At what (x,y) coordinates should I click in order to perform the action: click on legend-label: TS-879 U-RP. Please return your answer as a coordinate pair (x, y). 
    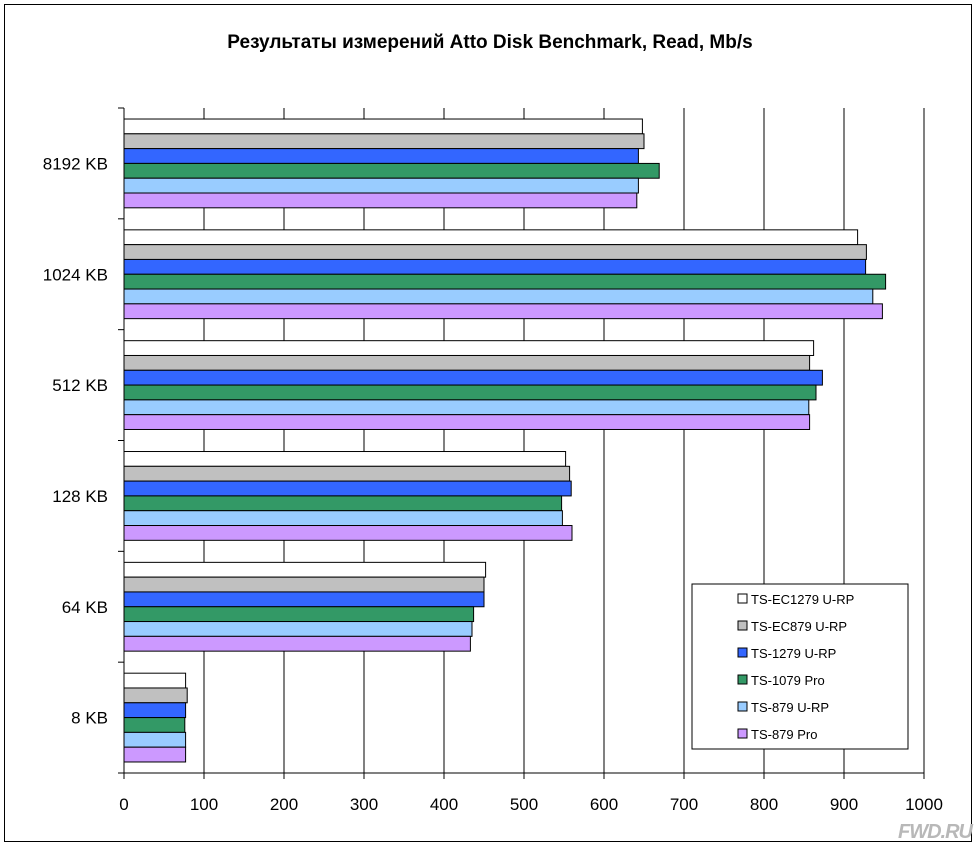
    Looking at the image, I should click on (790, 707).